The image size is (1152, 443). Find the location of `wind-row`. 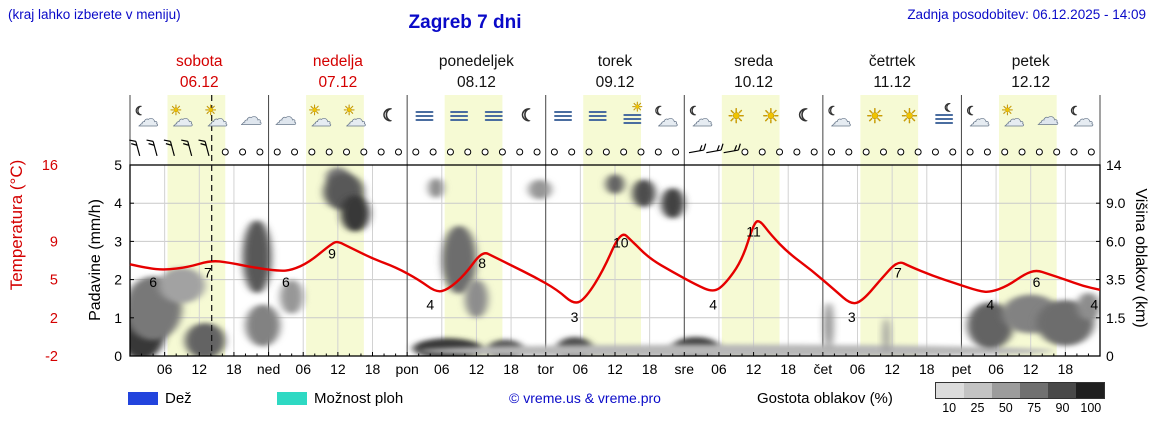

wind-row is located at coordinates (612, 148).